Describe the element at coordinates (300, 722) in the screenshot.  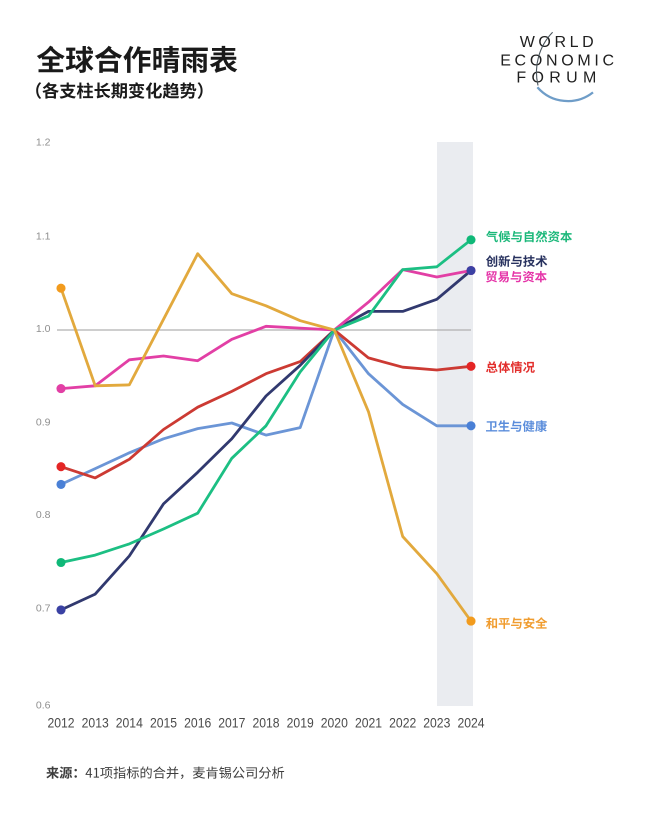
I see `svg-text: 2019` at that location.